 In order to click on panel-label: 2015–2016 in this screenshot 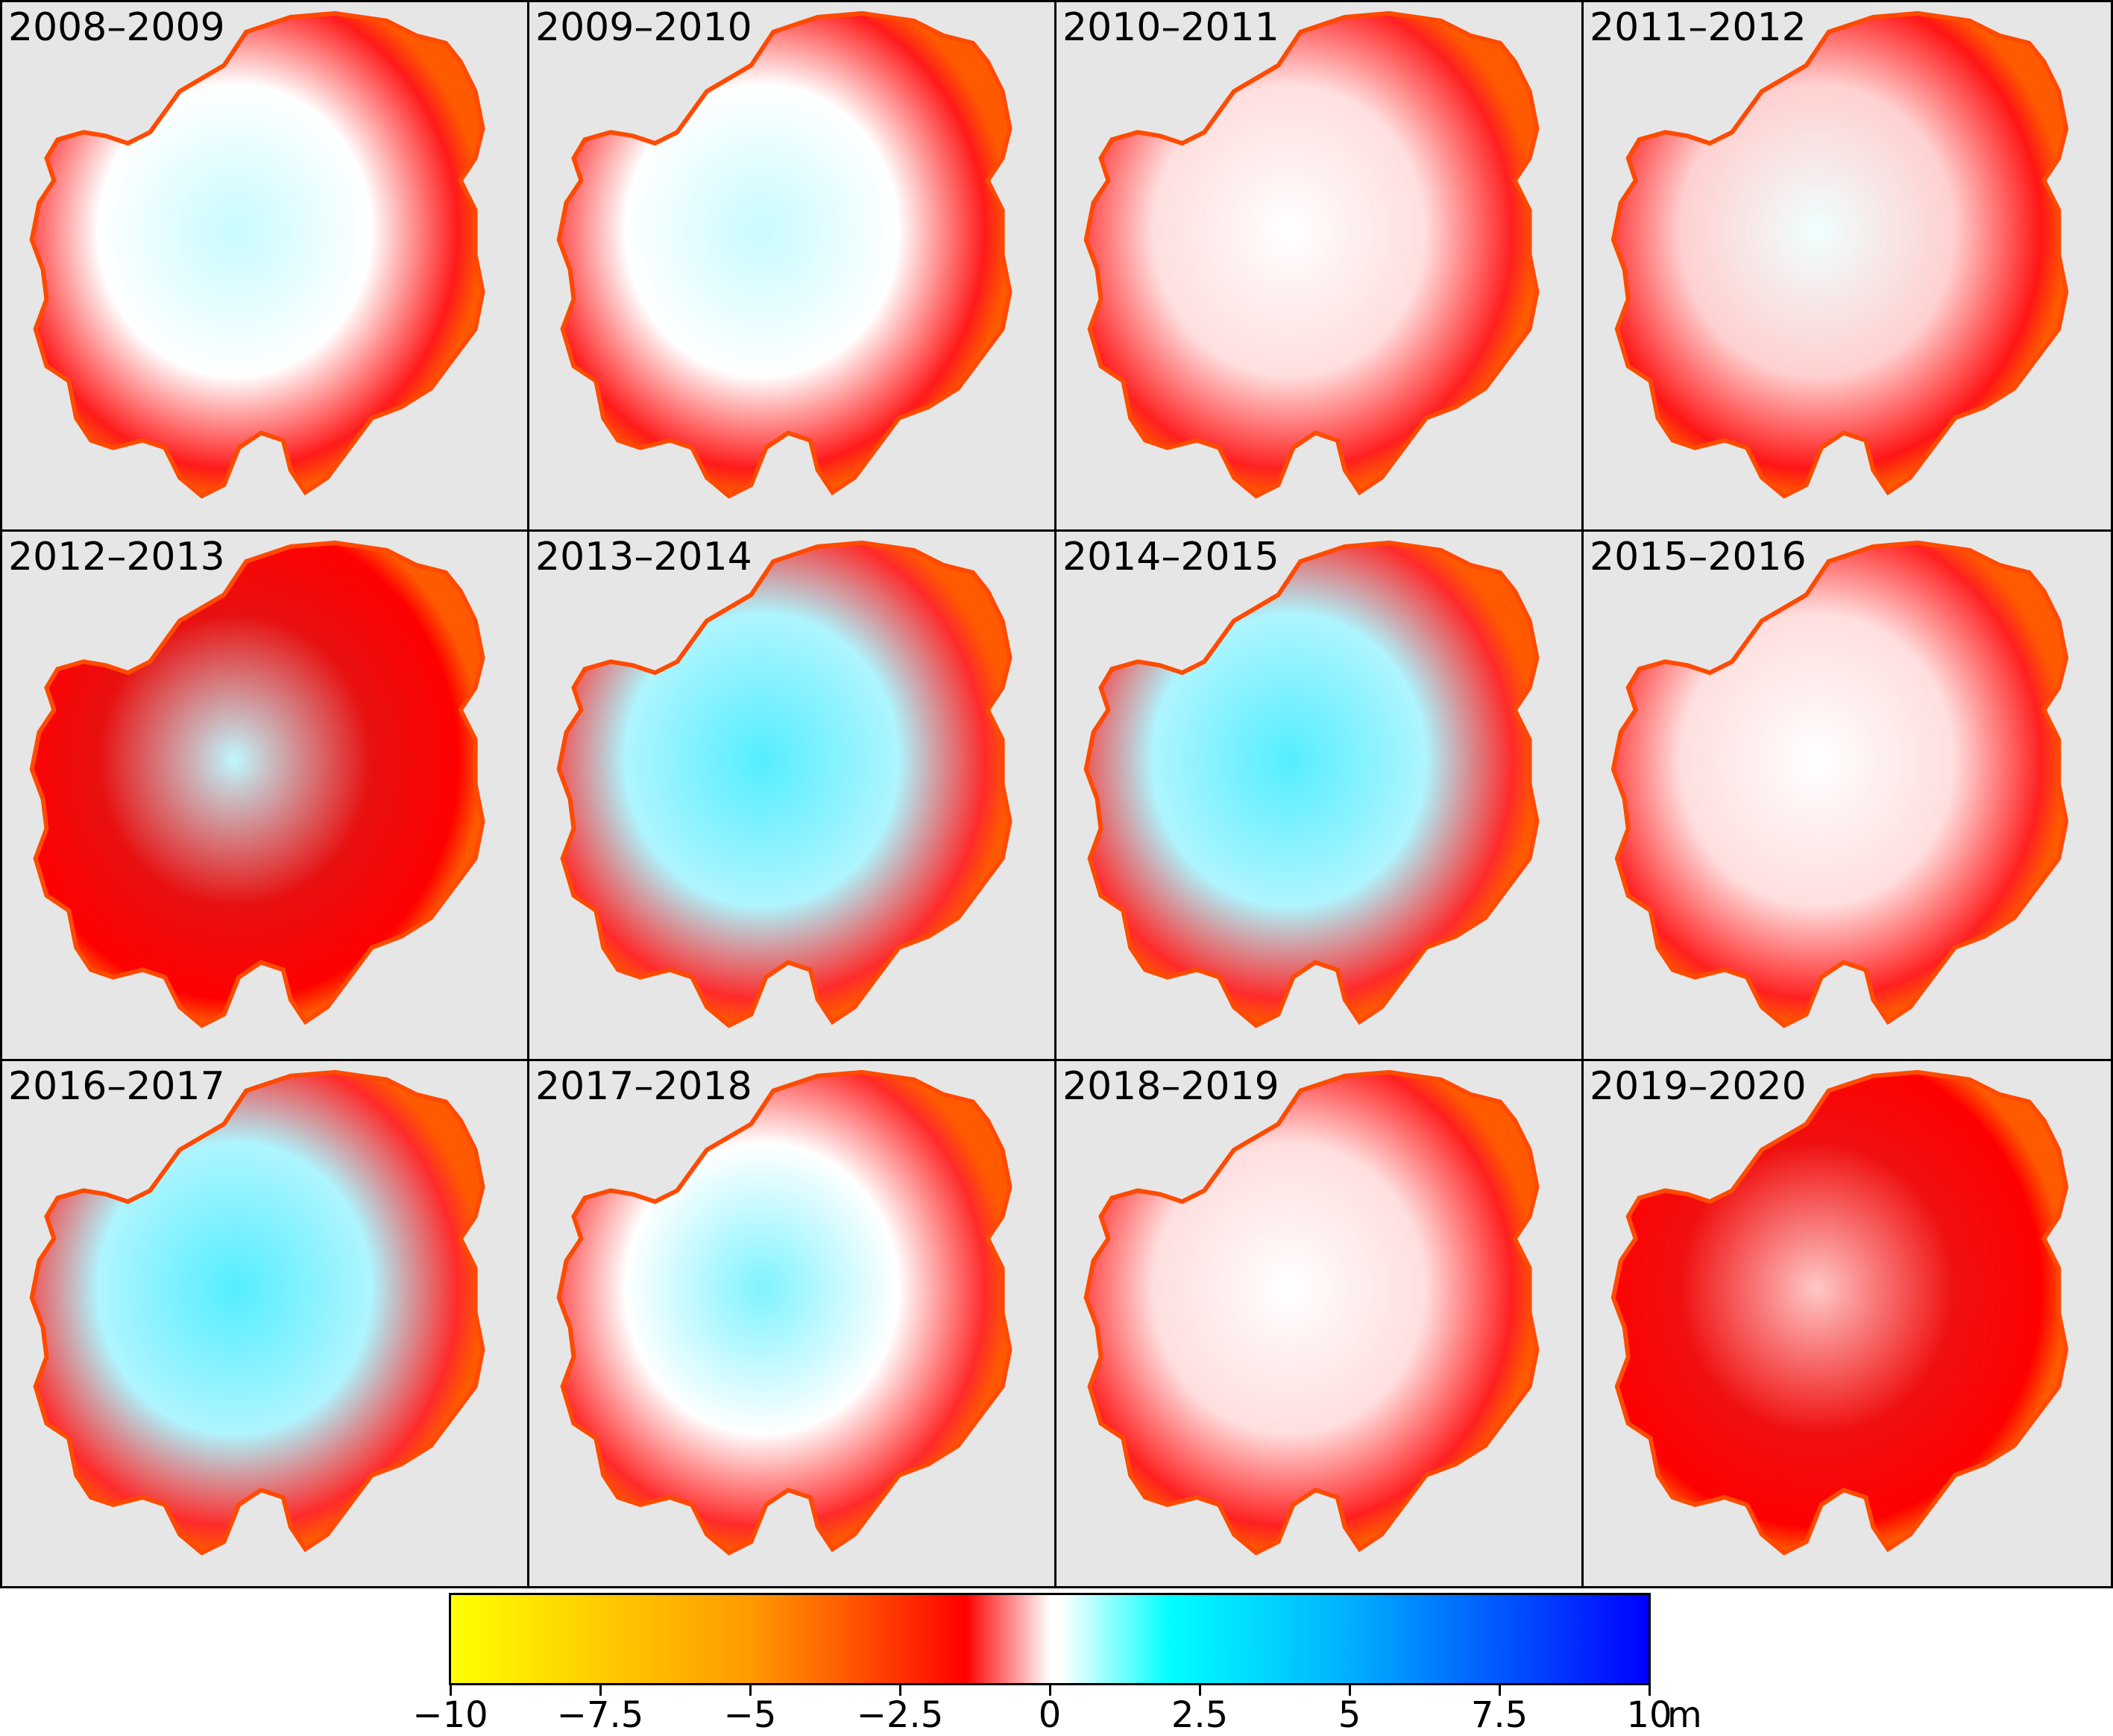, I will do `click(1698, 557)`.